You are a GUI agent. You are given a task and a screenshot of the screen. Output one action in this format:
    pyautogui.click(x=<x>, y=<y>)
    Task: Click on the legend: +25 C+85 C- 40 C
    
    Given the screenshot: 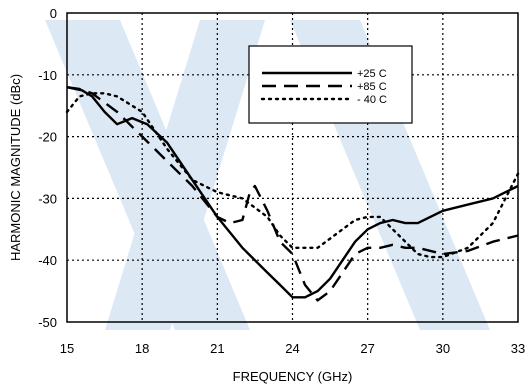 What is the action you would take?
    pyautogui.click(x=330, y=84)
    